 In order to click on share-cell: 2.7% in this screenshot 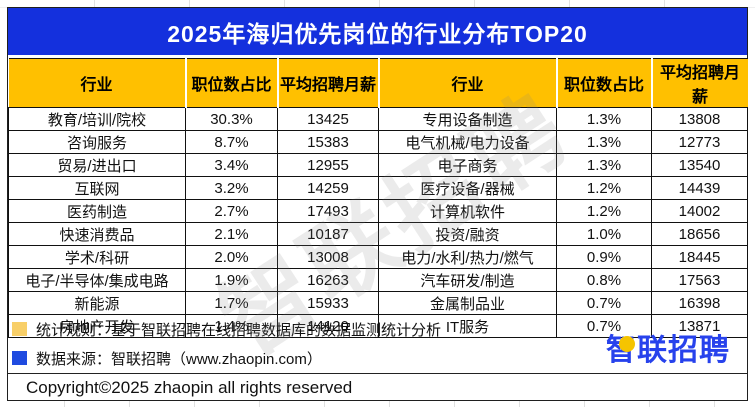, I will do `click(231, 211)`.